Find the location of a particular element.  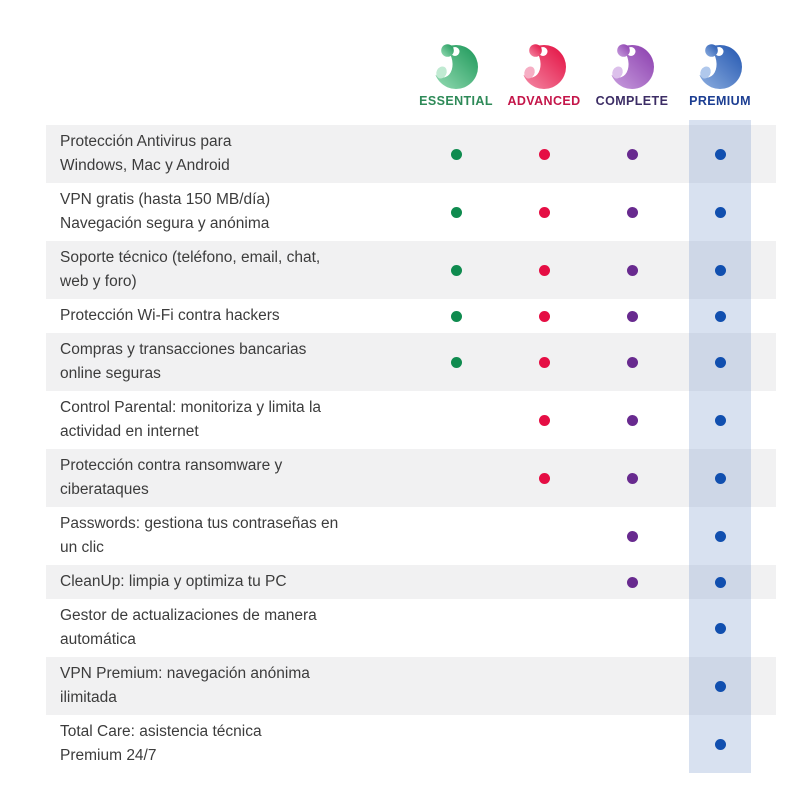

plan-column-complete: COMPLETE is located at coordinates (632, 76).